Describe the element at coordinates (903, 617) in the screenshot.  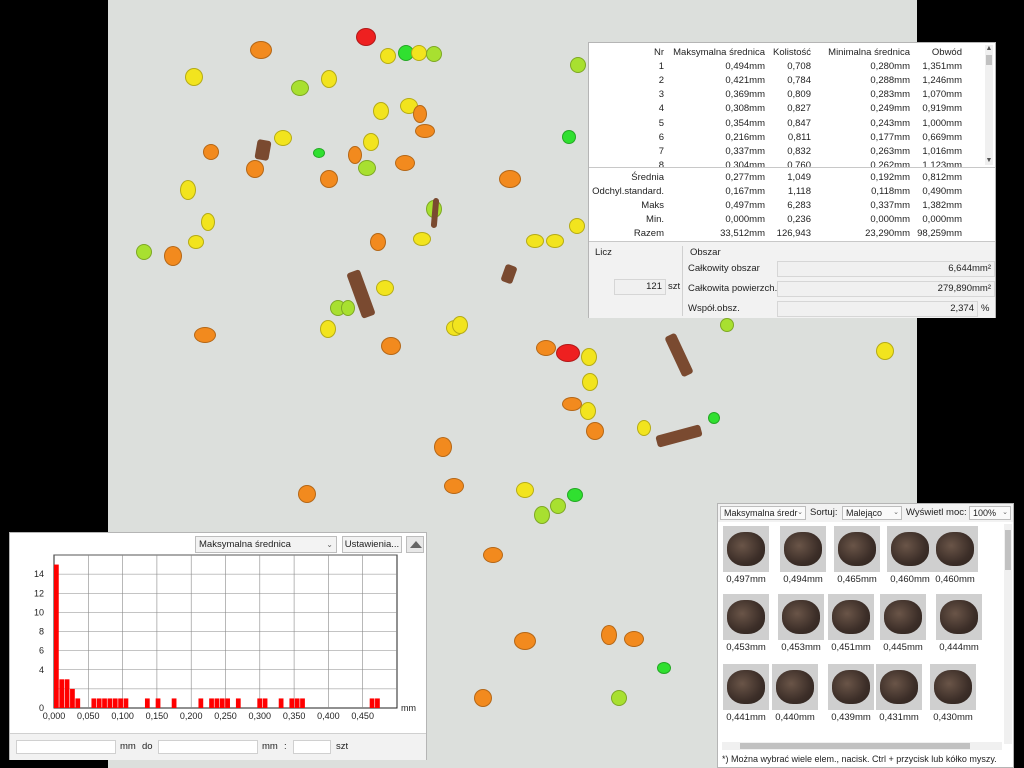
I see `seed-image` at that location.